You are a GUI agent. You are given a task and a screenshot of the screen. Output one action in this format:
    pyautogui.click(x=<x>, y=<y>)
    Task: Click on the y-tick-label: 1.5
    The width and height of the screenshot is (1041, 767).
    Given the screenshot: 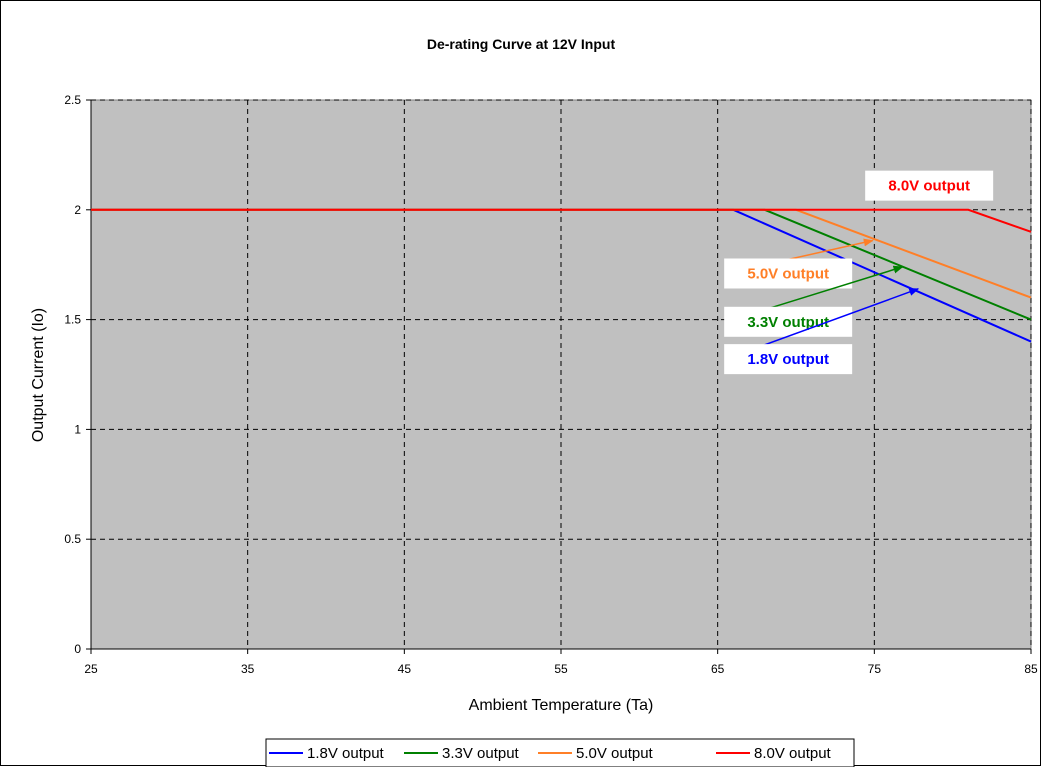 What is the action you would take?
    pyautogui.click(x=72, y=320)
    